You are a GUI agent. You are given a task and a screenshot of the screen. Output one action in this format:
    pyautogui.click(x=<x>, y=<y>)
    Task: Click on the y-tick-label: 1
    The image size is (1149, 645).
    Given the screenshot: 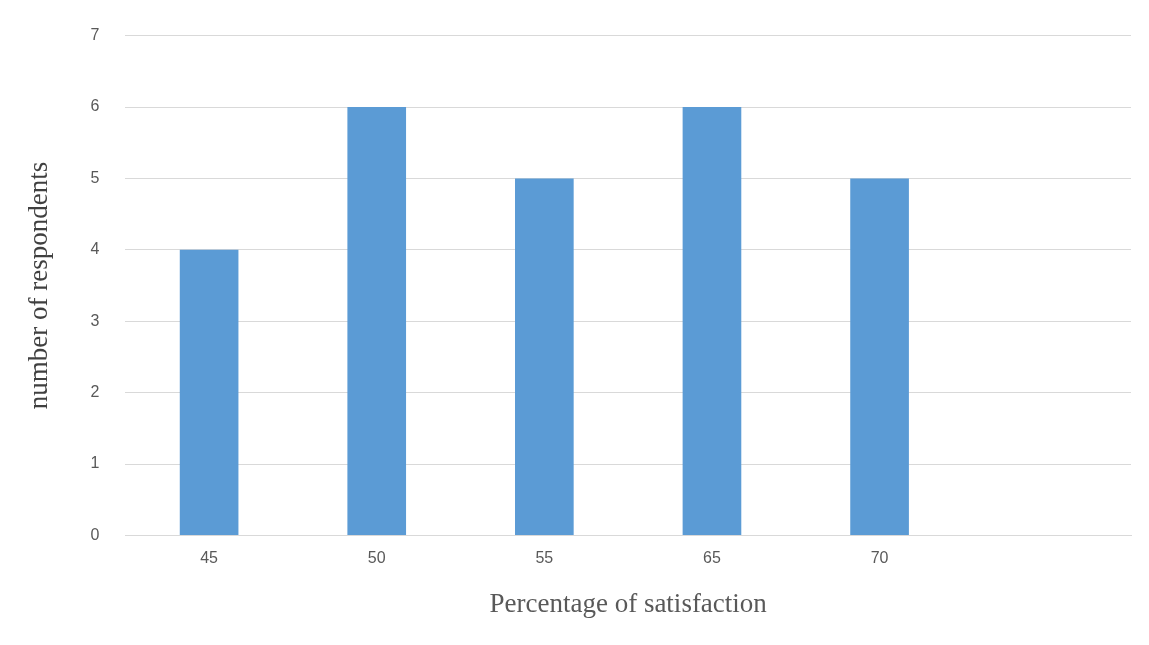 What is the action you would take?
    pyautogui.click(x=95, y=463)
    